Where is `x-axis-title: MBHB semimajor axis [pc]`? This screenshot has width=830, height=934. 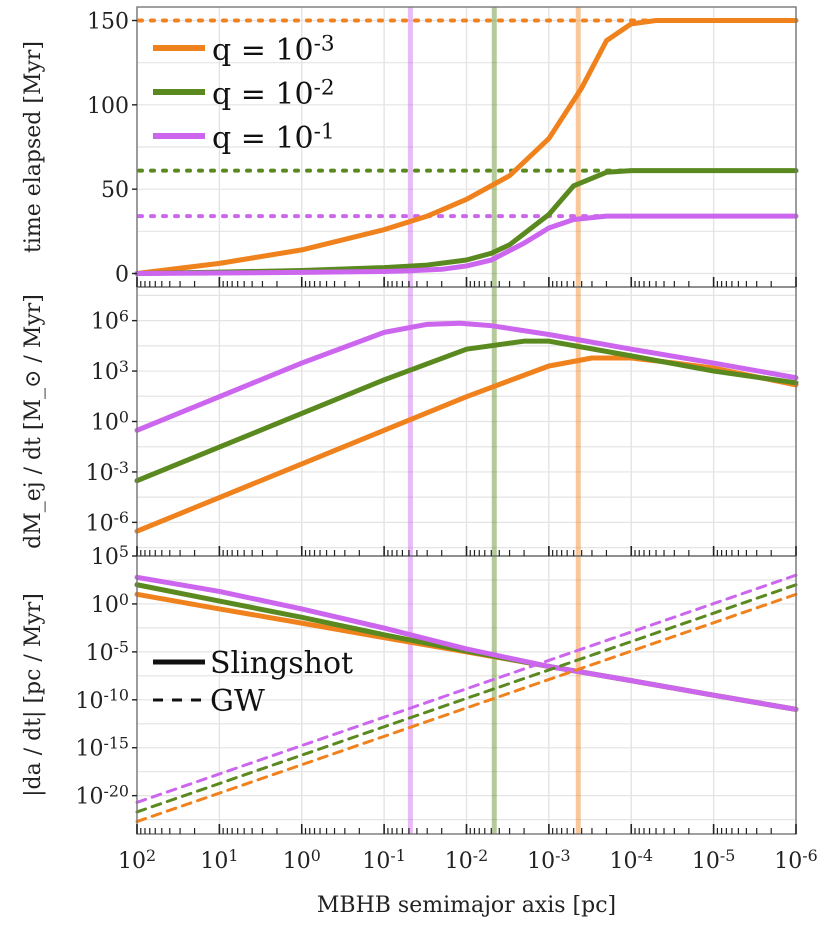
x-axis-title: MBHB semimajor axis [pc] is located at coordinates (466, 905).